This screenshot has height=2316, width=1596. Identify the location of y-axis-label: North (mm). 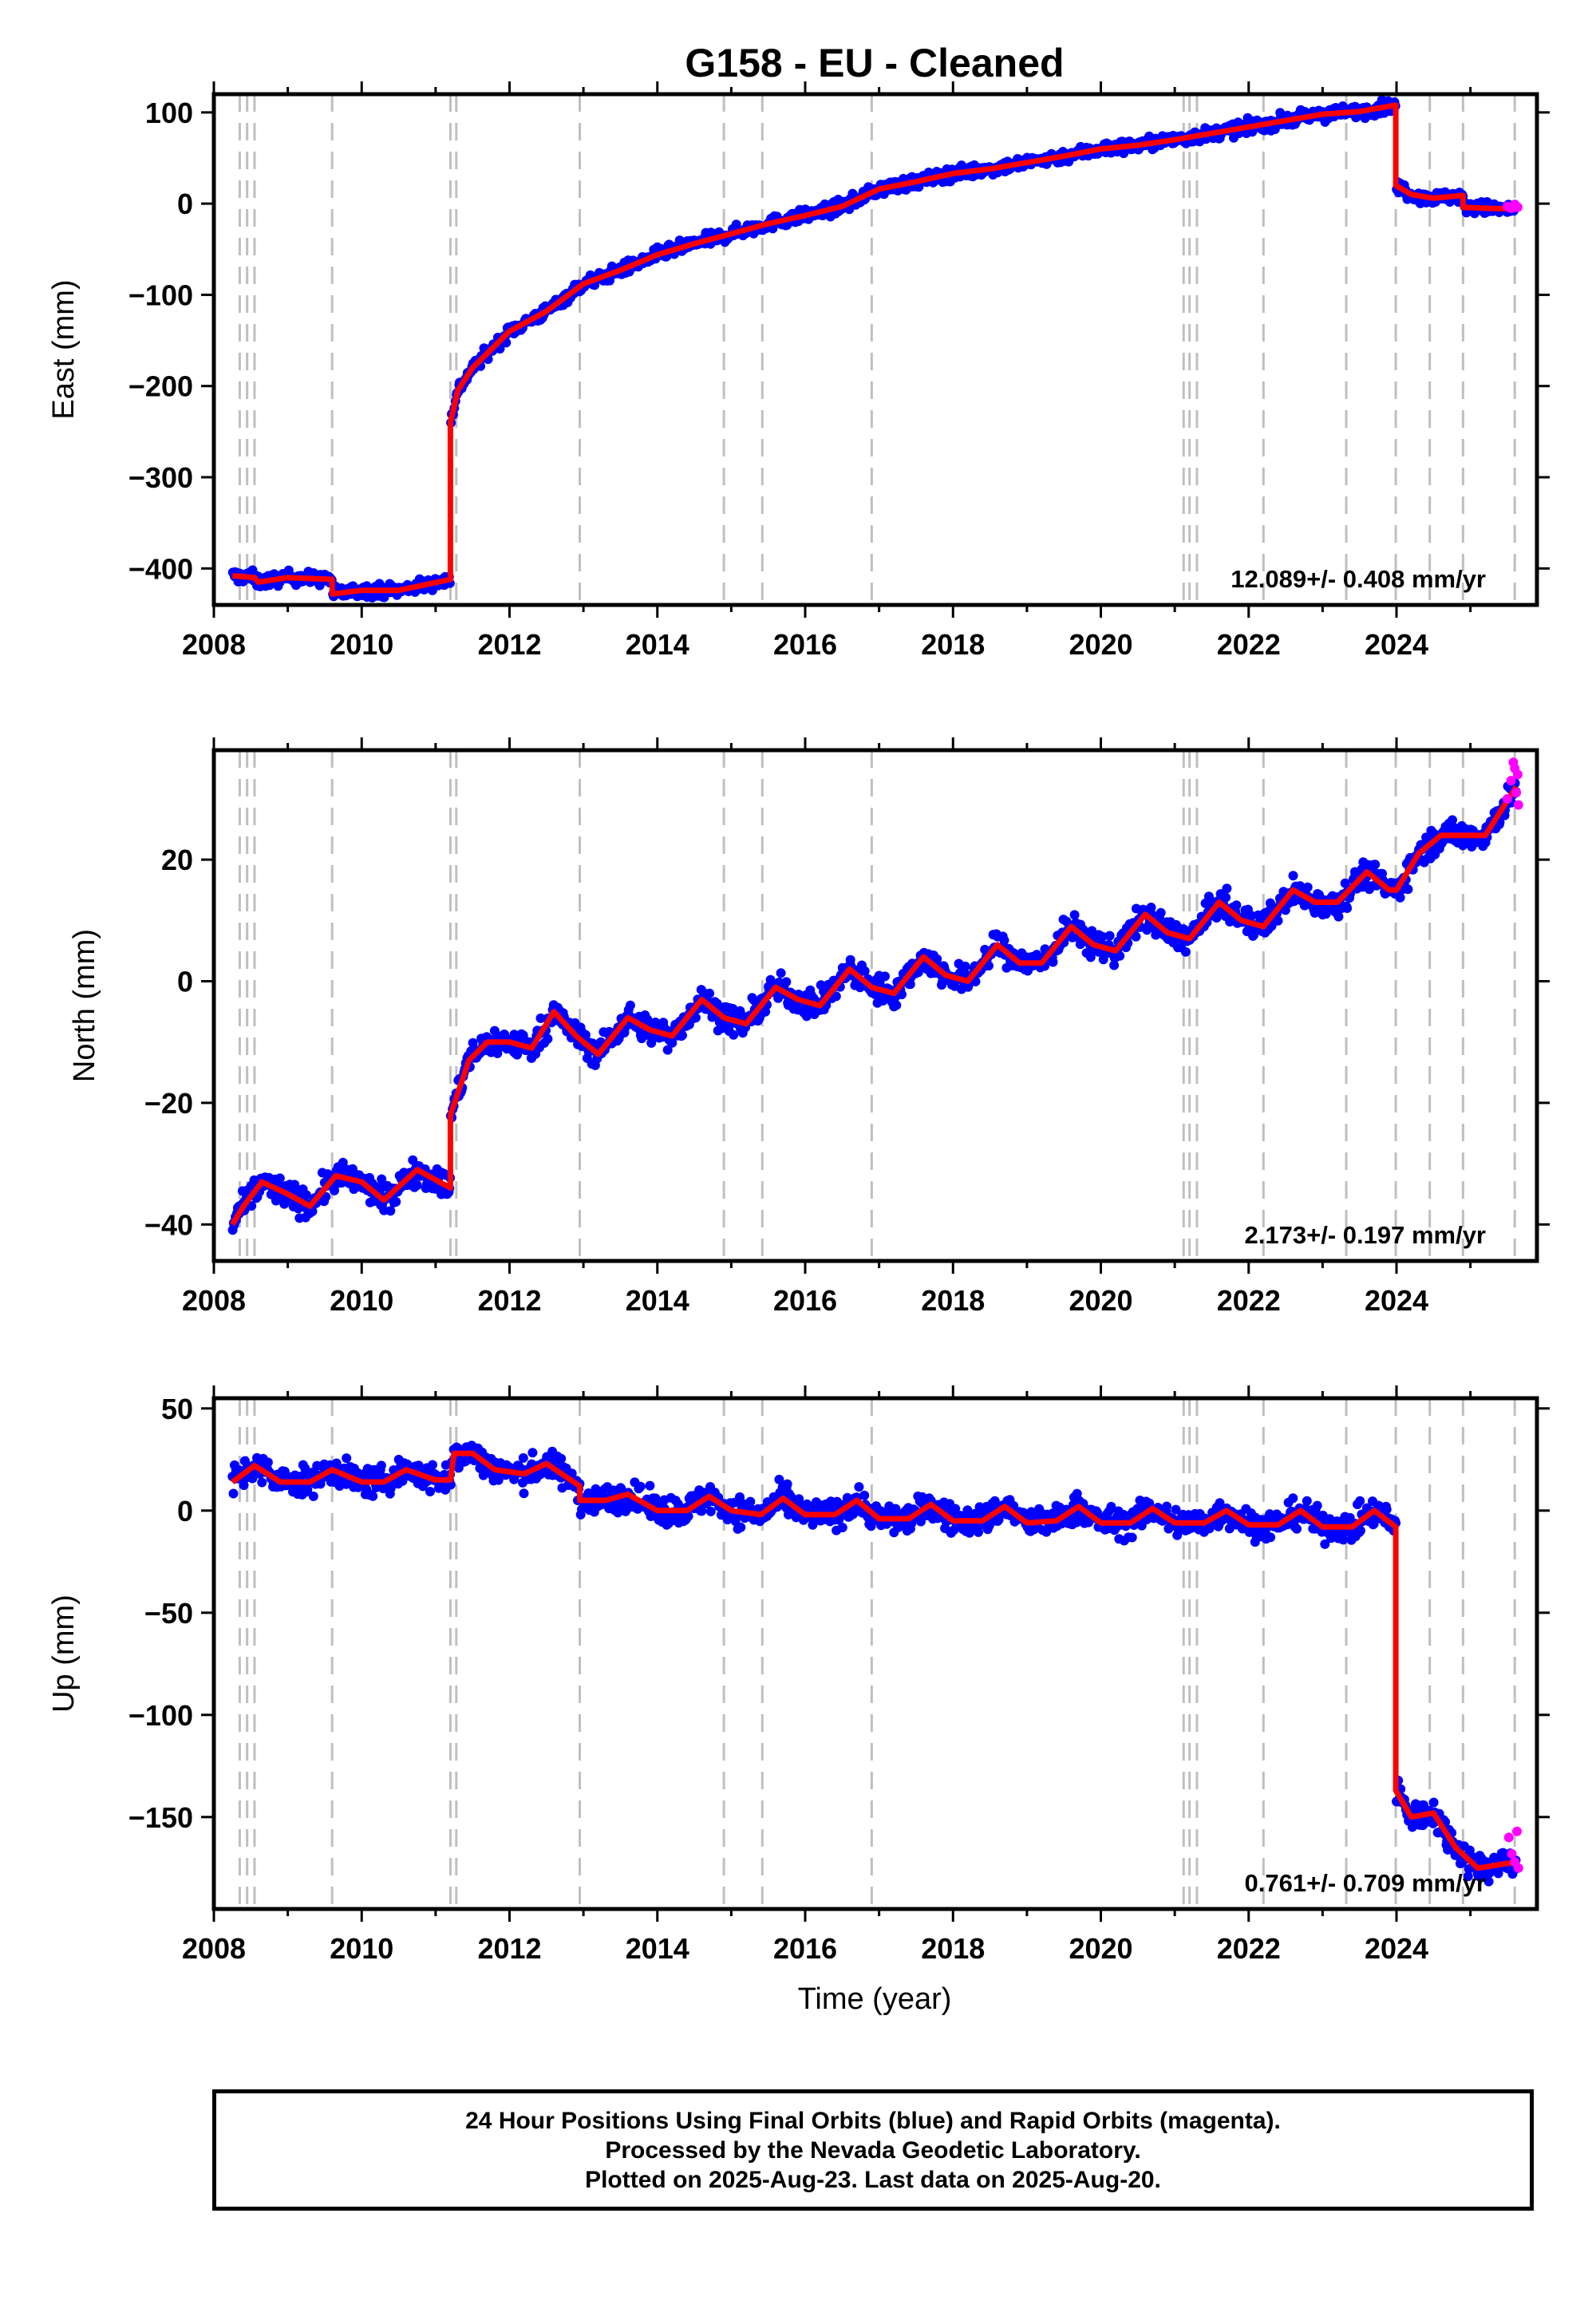
(84, 1006).